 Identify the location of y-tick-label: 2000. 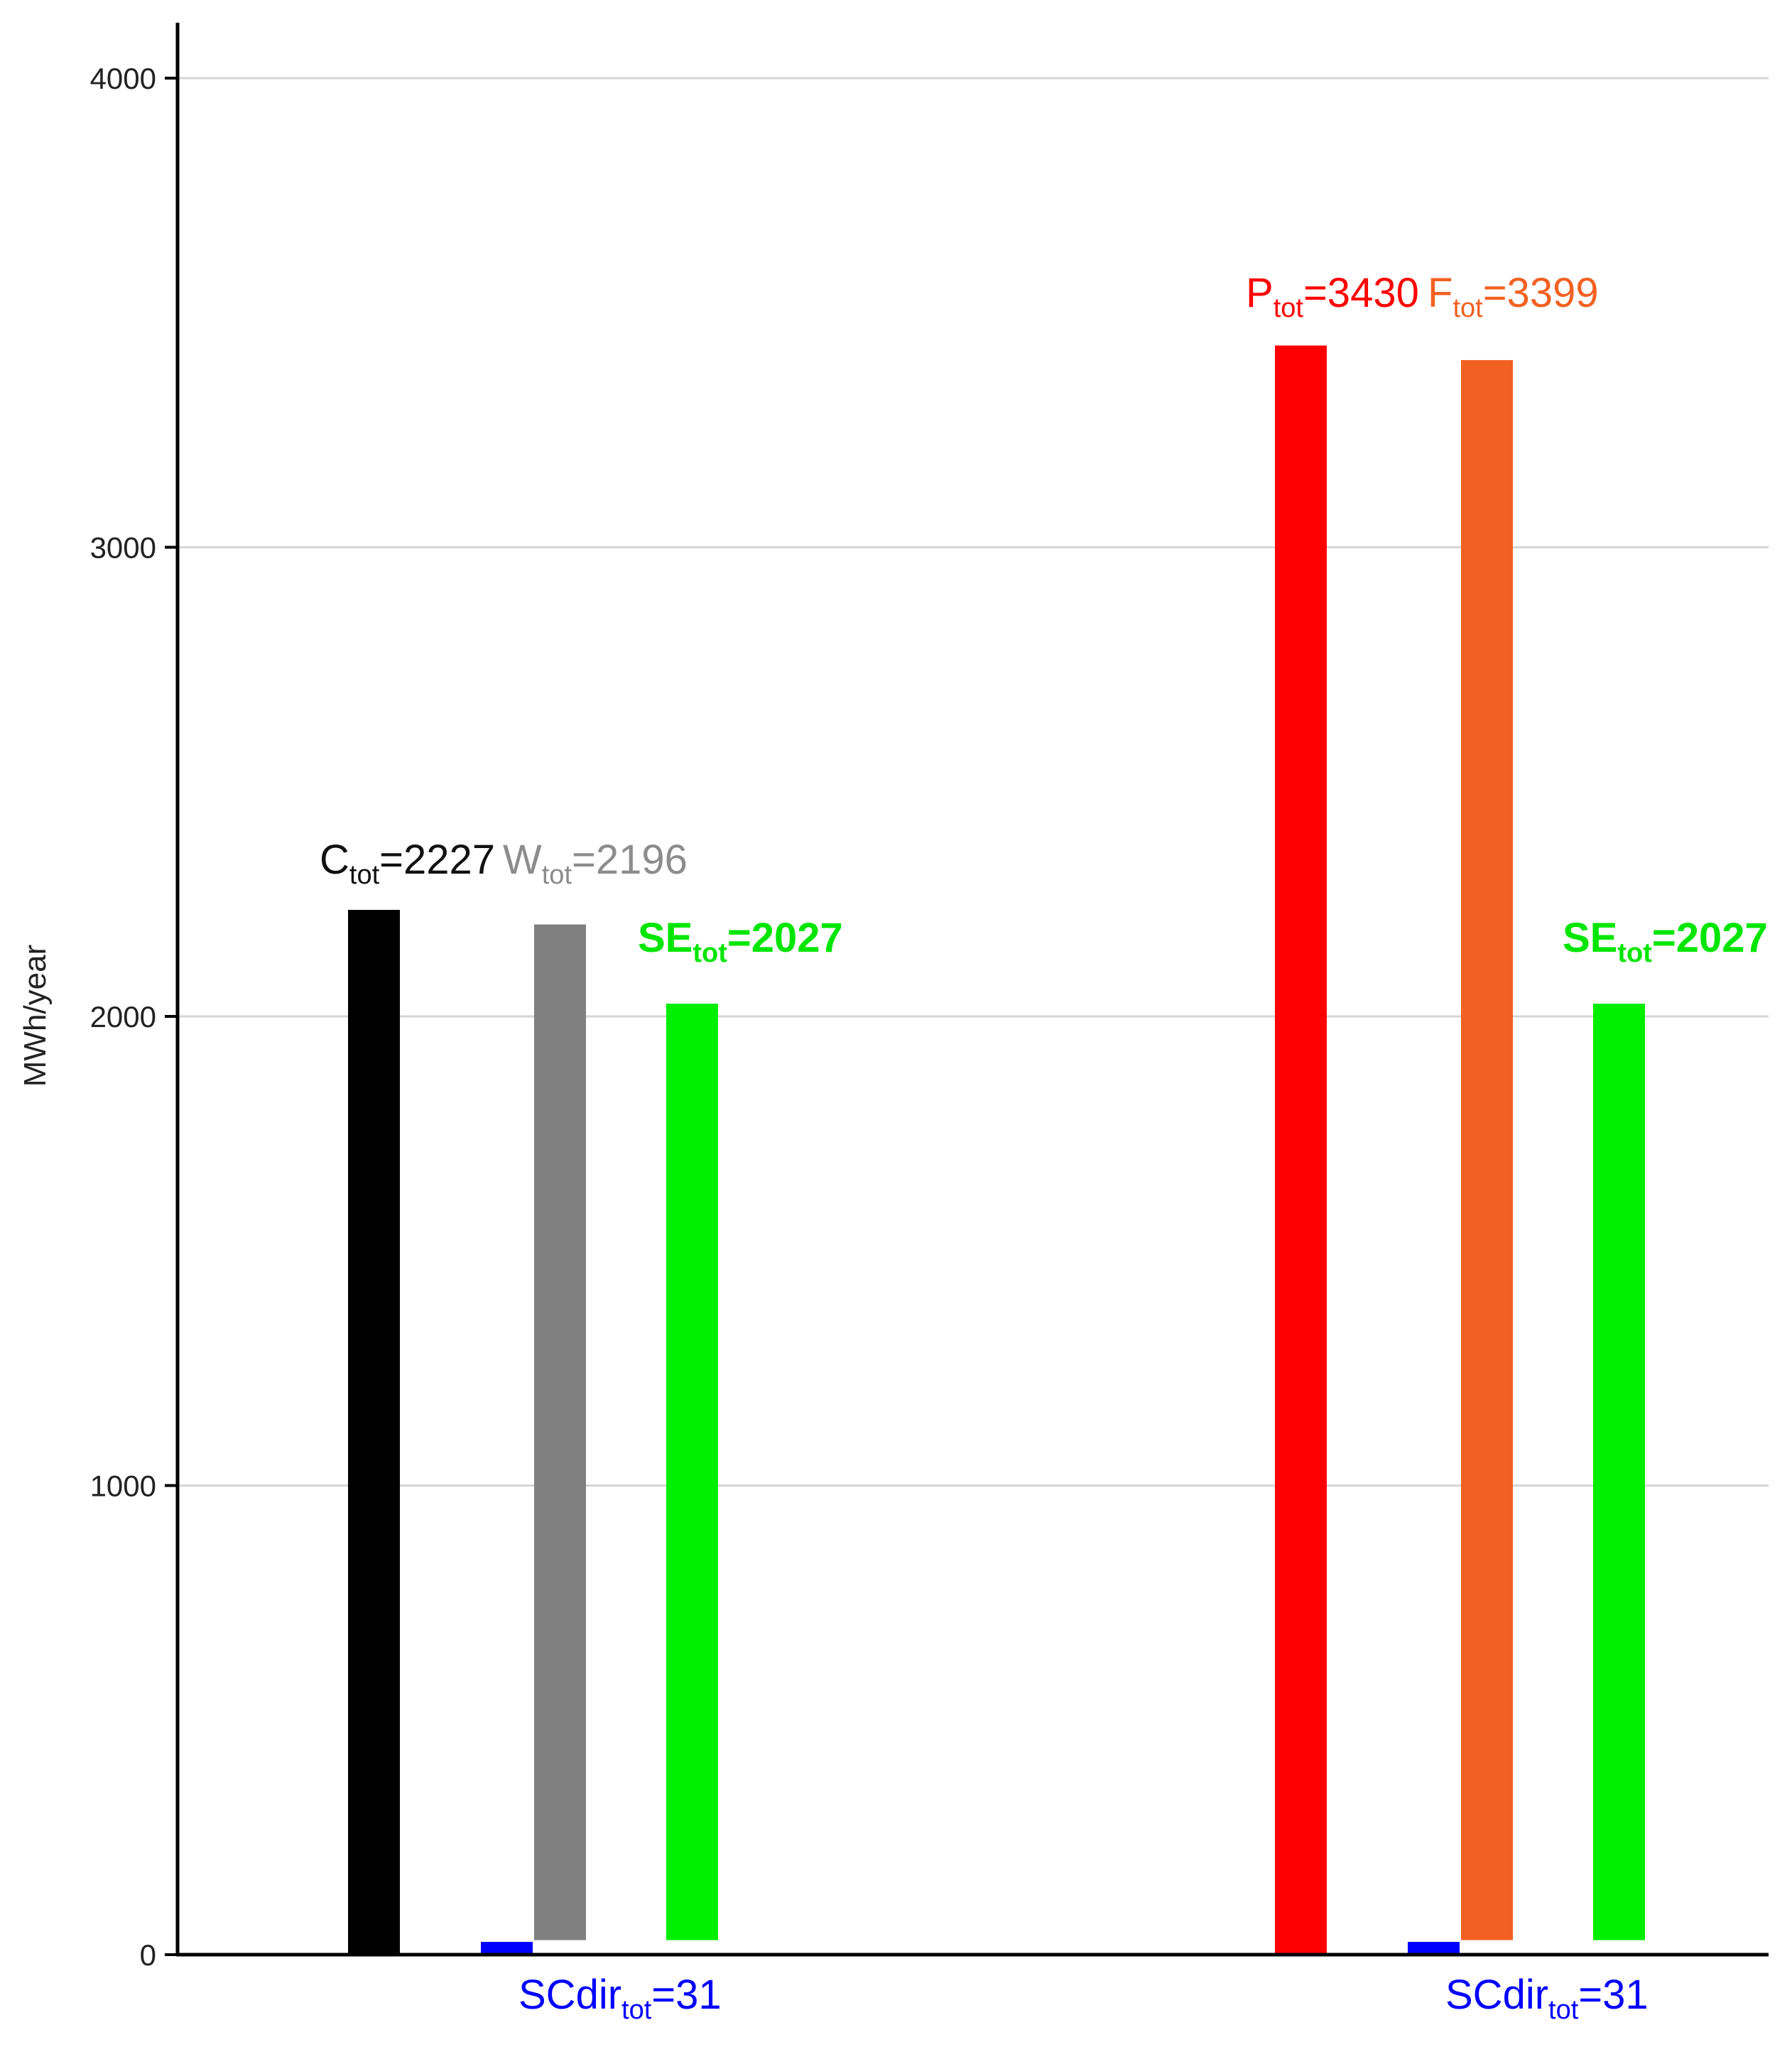
(123, 1016).